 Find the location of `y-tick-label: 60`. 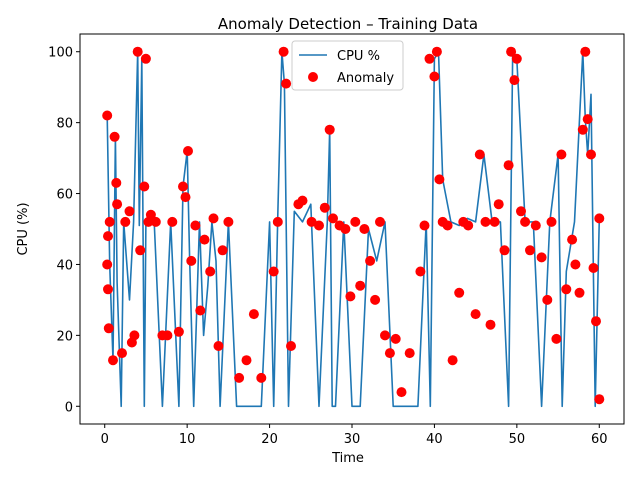

y-tick-label: 60 is located at coordinates (64, 195).